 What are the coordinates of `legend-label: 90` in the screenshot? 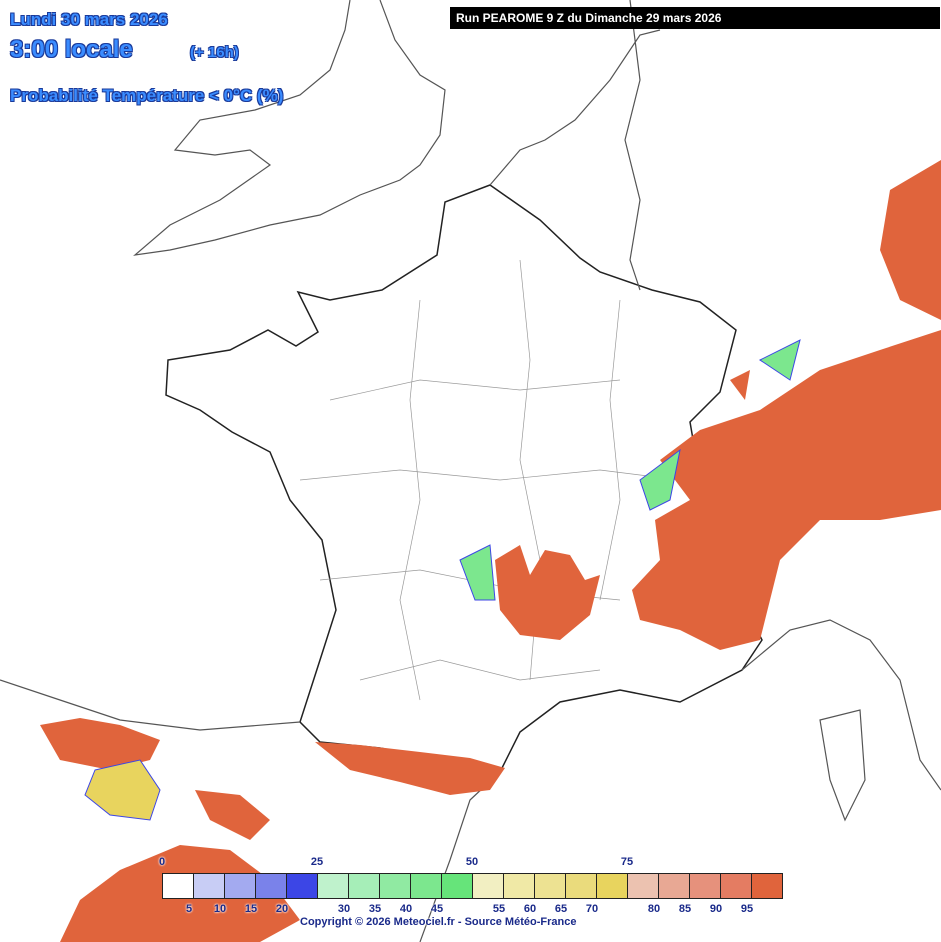 It's located at (716, 909).